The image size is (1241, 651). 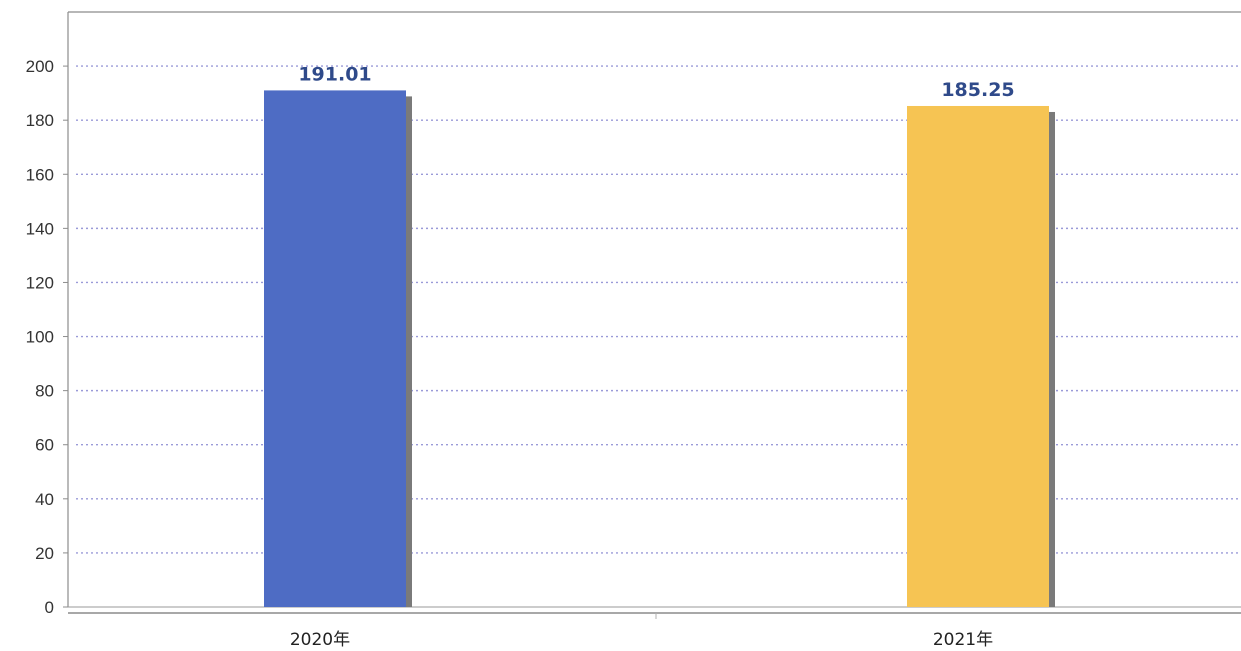 I want to click on y-tick-label: 40, so click(x=44, y=499).